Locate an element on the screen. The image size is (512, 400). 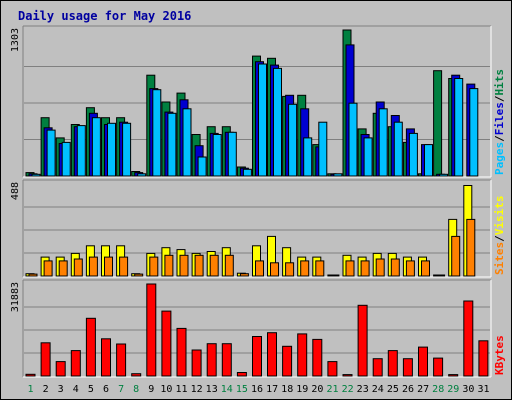
day-label: 7 is located at coordinates (121, 389).